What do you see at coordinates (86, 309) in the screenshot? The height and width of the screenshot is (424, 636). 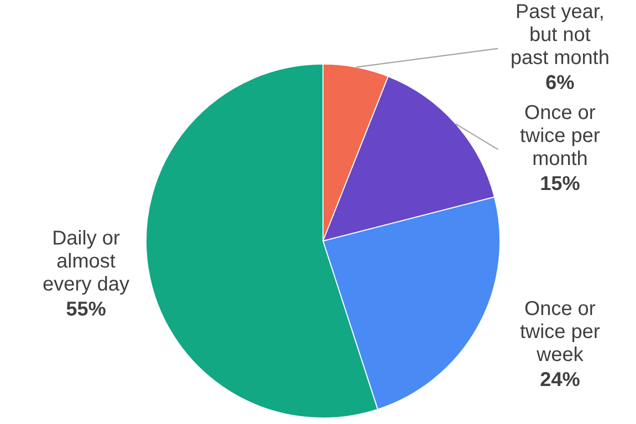 I see `data-label: 55%` at bounding box center [86, 309].